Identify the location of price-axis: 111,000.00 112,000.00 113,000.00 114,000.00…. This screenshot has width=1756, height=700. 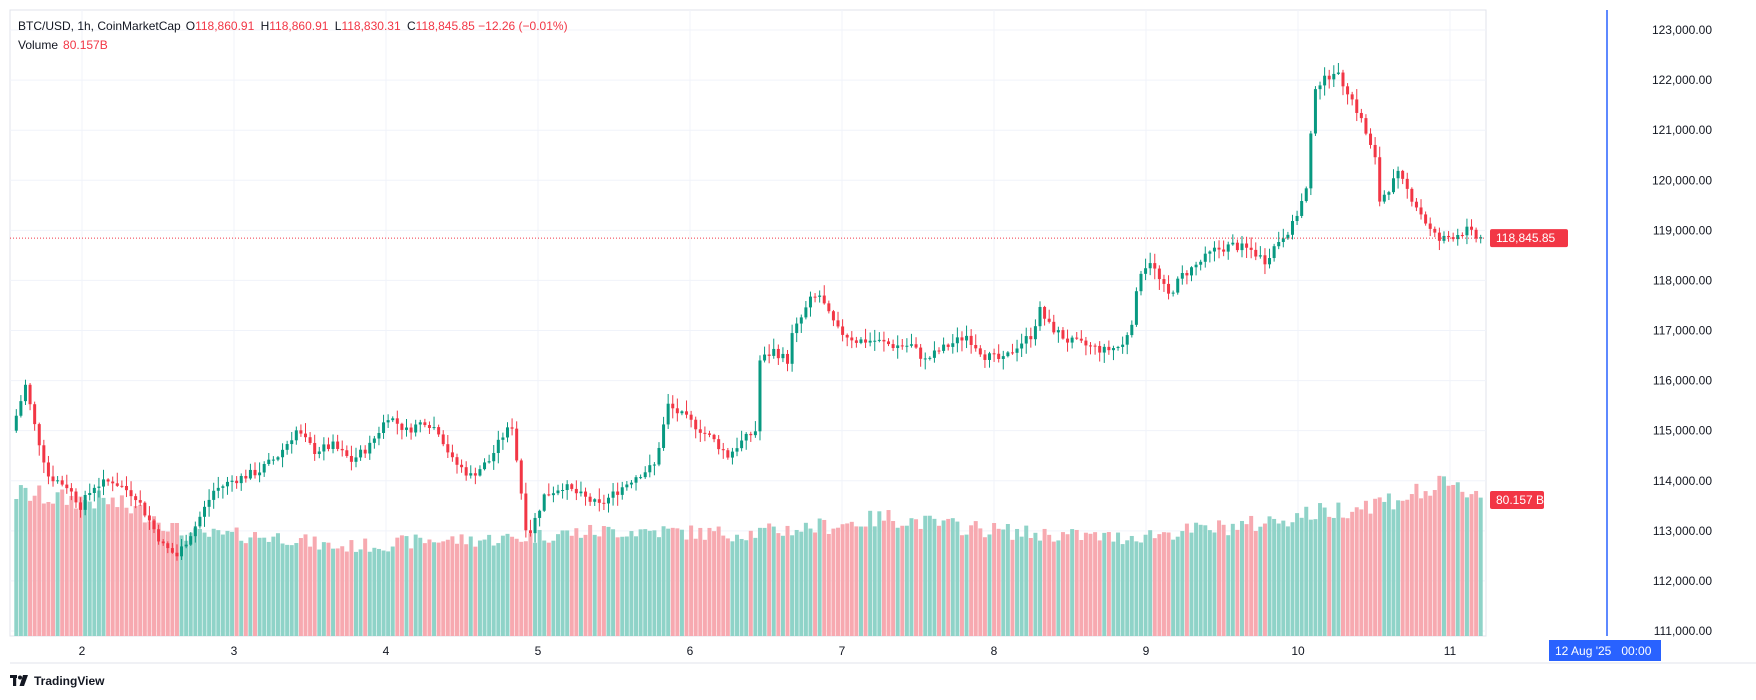
(1682, 330).